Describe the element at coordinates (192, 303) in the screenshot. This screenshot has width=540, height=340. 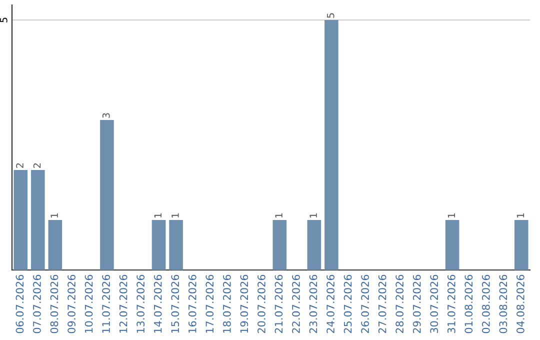
I see `x-tick-label: 16.07.2026` at that location.